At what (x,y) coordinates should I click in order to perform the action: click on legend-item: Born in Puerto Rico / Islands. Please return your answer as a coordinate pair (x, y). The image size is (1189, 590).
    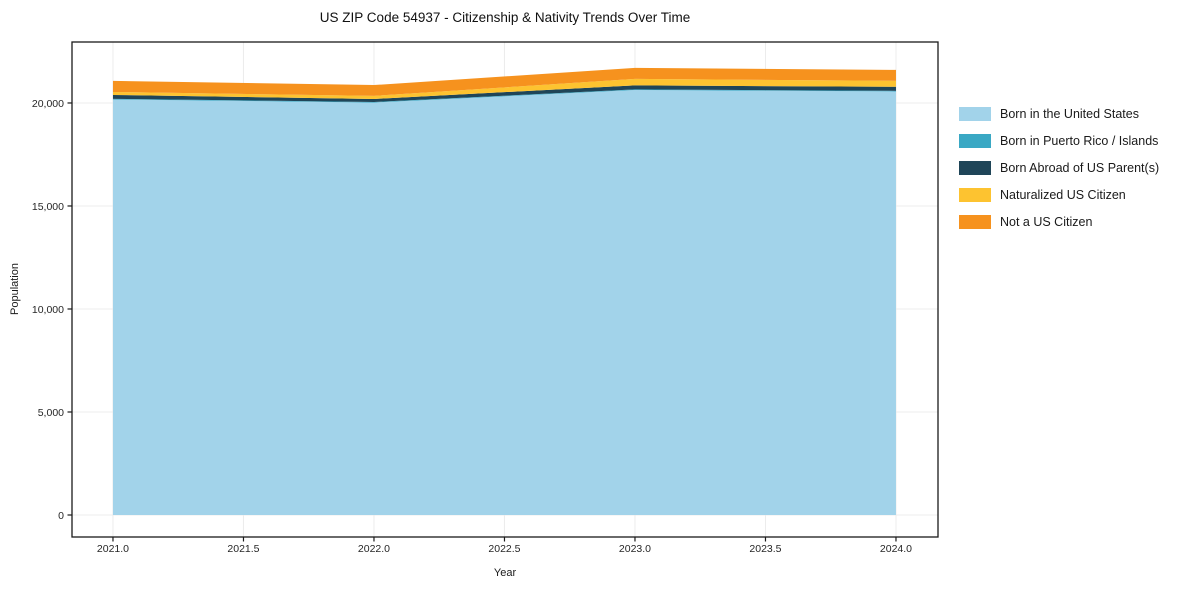
    Looking at the image, I should click on (1059, 141).